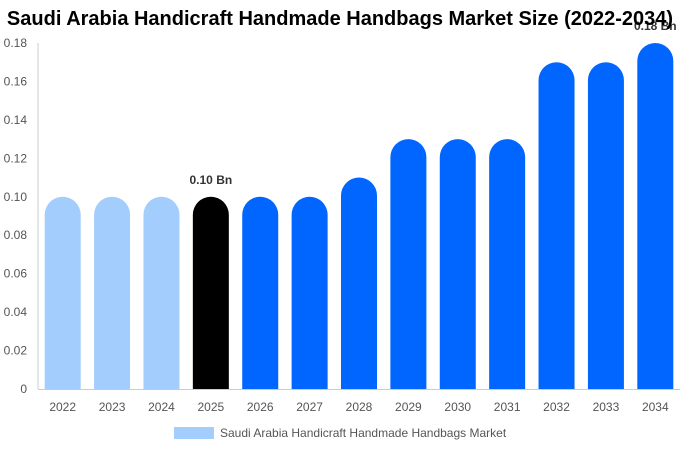  What do you see at coordinates (210, 407) in the screenshot?
I see `x-tick-label: 2025` at bounding box center [210, 407].